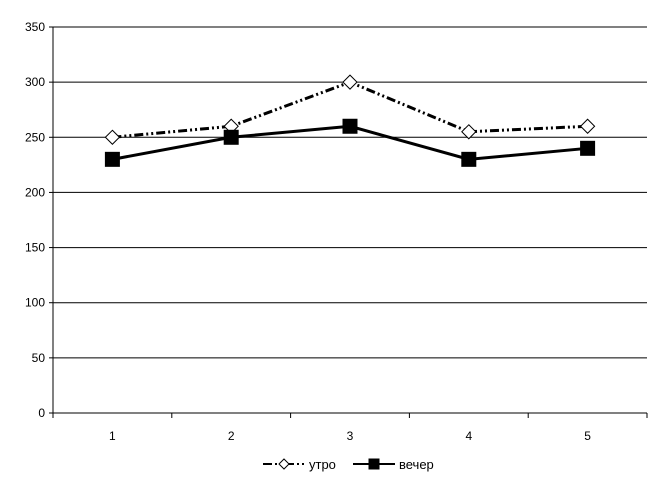  What do you see at coordinates (299, 464) in the screenshot?
I see `legend-entry: утро` at bounding box center [299, 464].